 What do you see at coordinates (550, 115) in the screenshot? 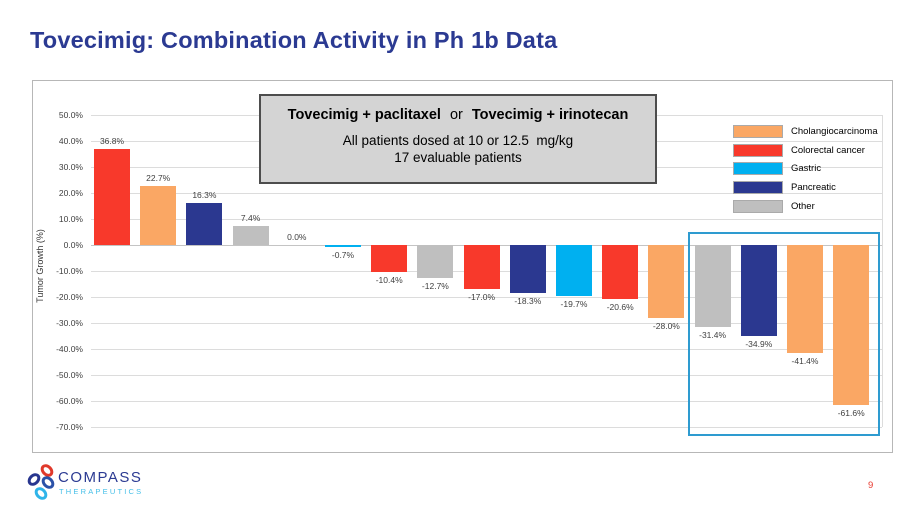
I see `combo-irinotecan-label: Tovecimig + irinotecan` at bounding box center [550, 115].